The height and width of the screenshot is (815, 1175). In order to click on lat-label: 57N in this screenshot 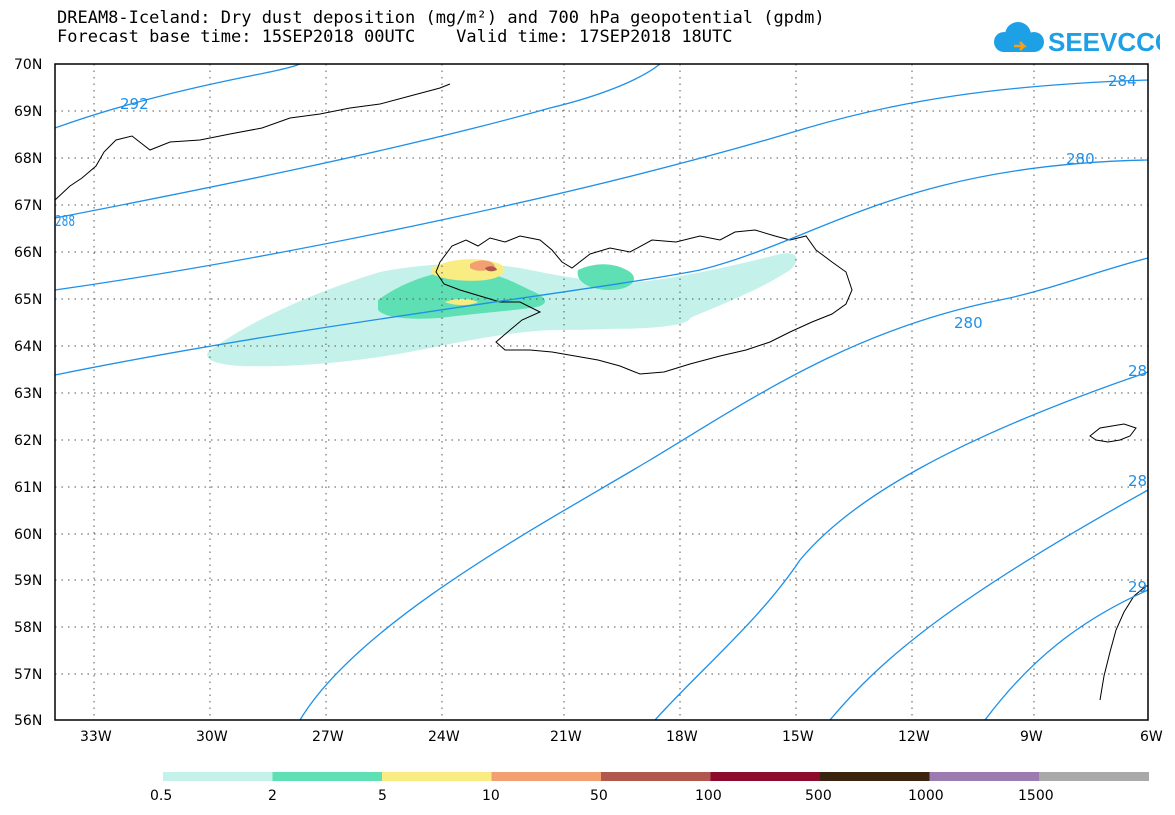, I will do `click(28, 675)`.